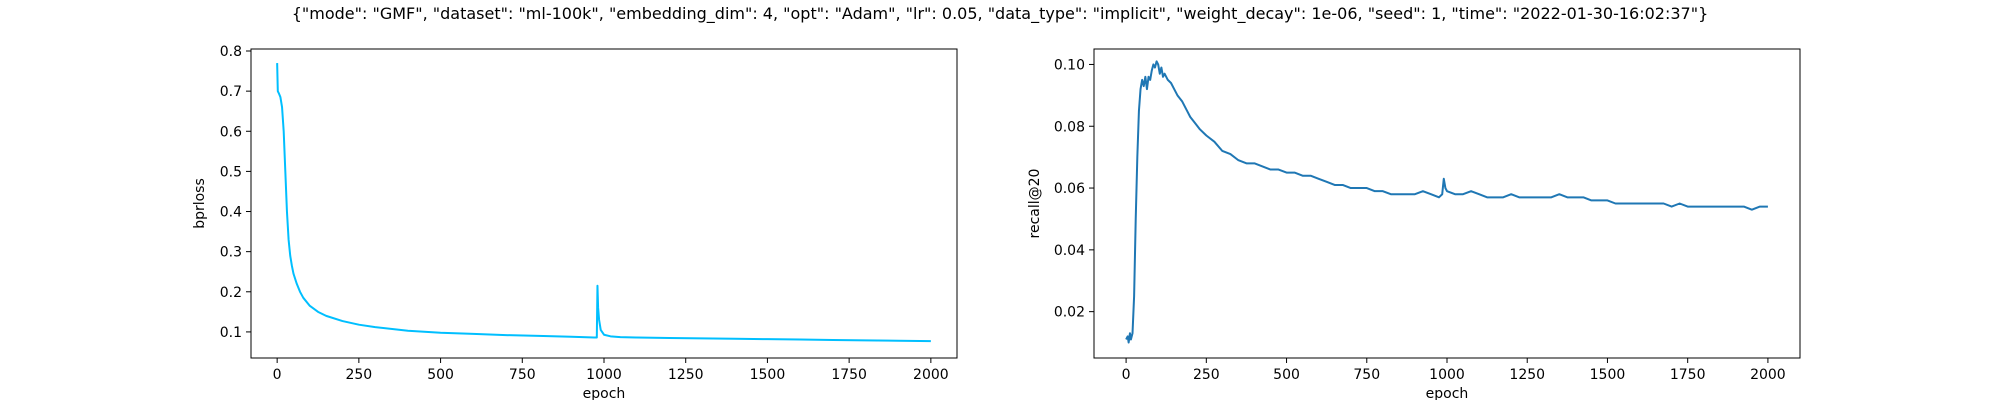  I want to click on y-axis-label: bprloss, so click(200, 203).